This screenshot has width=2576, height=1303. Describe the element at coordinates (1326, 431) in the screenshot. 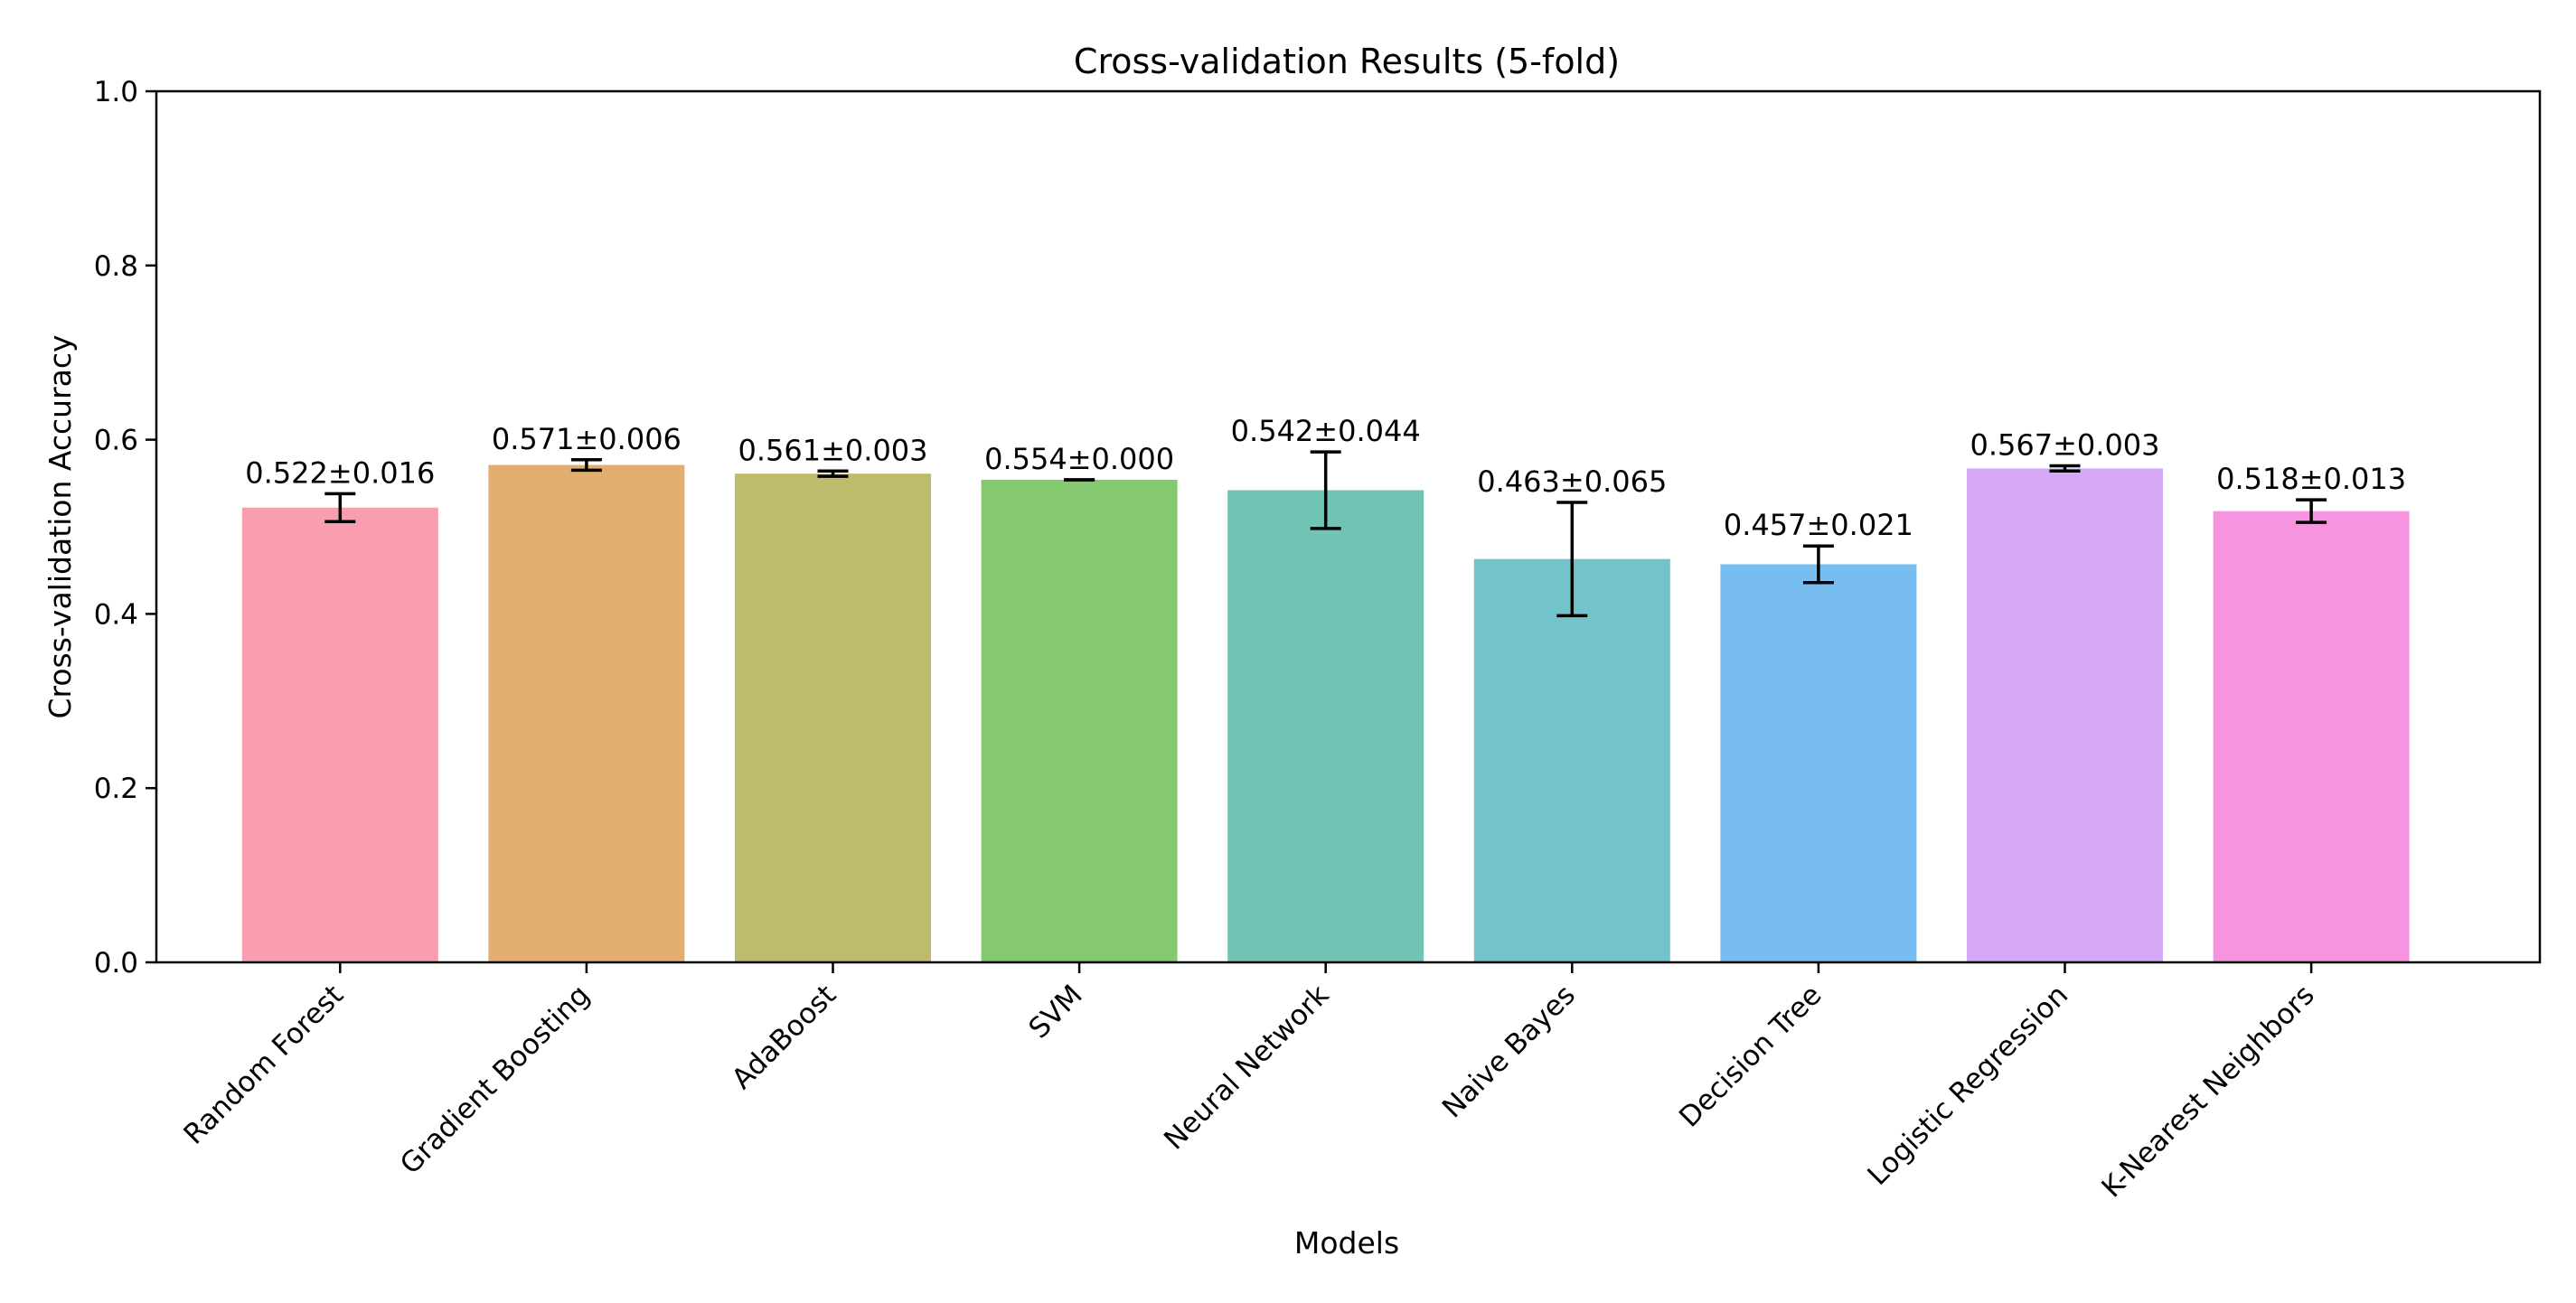

I see `data-label: 0.542±0.044` at that location.